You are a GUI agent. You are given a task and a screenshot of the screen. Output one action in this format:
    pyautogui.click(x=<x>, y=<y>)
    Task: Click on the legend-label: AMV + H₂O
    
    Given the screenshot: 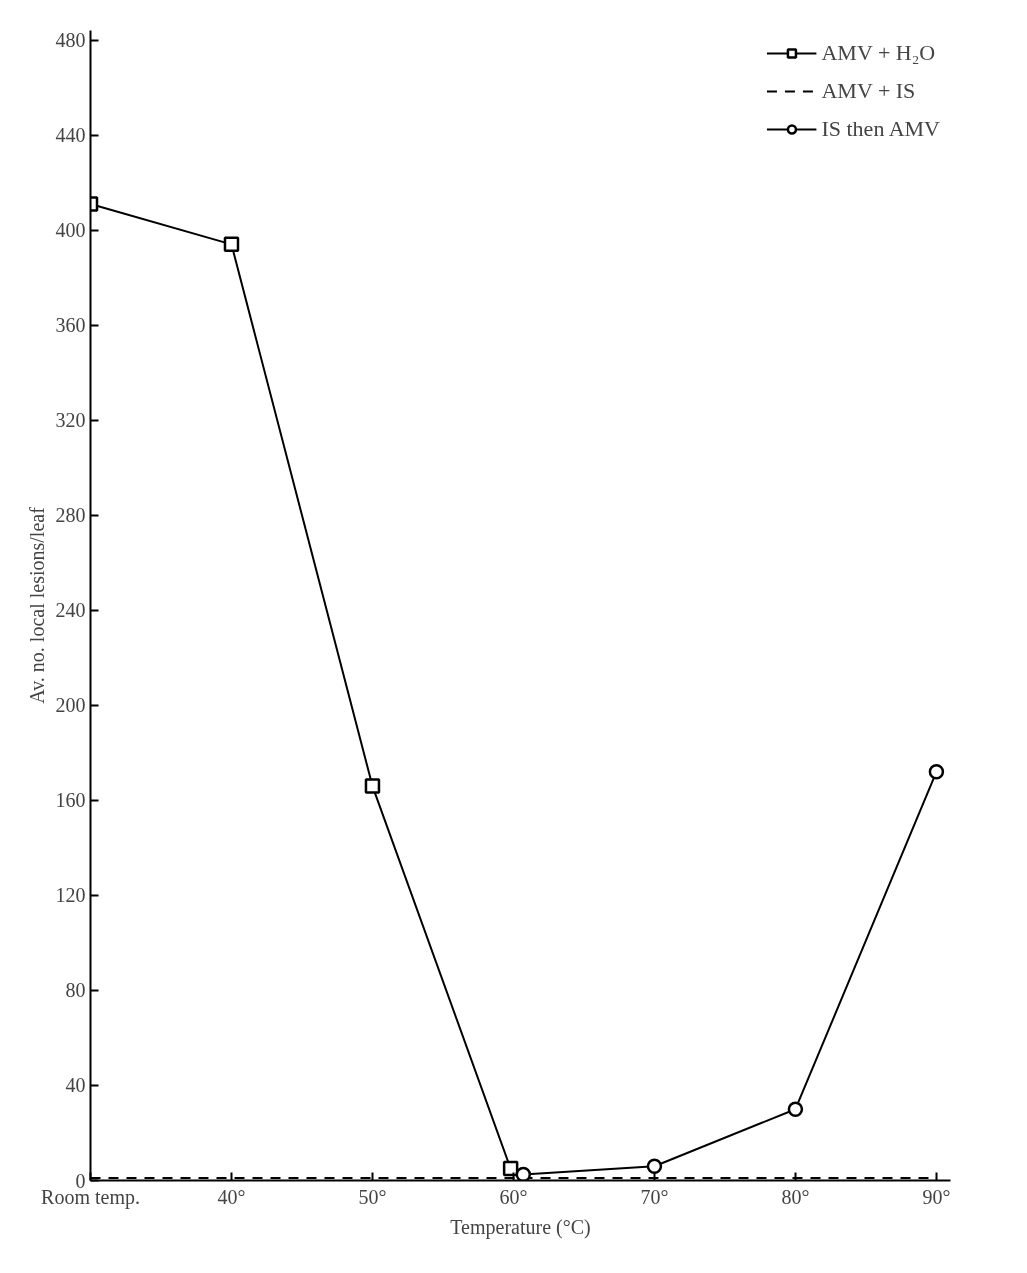 What is the action you would take?
    pyautogui.click(x=878, y=53)
    